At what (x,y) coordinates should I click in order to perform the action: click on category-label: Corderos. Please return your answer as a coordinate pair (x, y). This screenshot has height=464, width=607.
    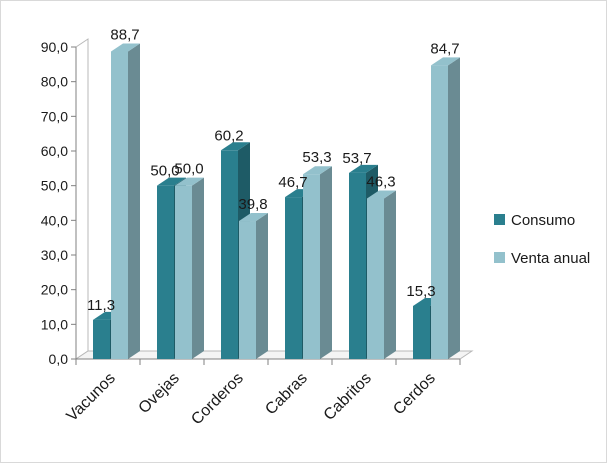
    Looking at the image, I should click on (217, 399).